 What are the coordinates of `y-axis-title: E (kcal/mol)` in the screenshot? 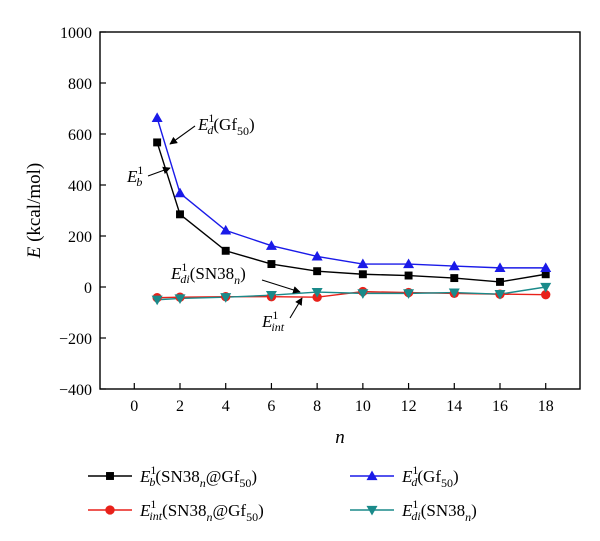 It's located at (34, 211).